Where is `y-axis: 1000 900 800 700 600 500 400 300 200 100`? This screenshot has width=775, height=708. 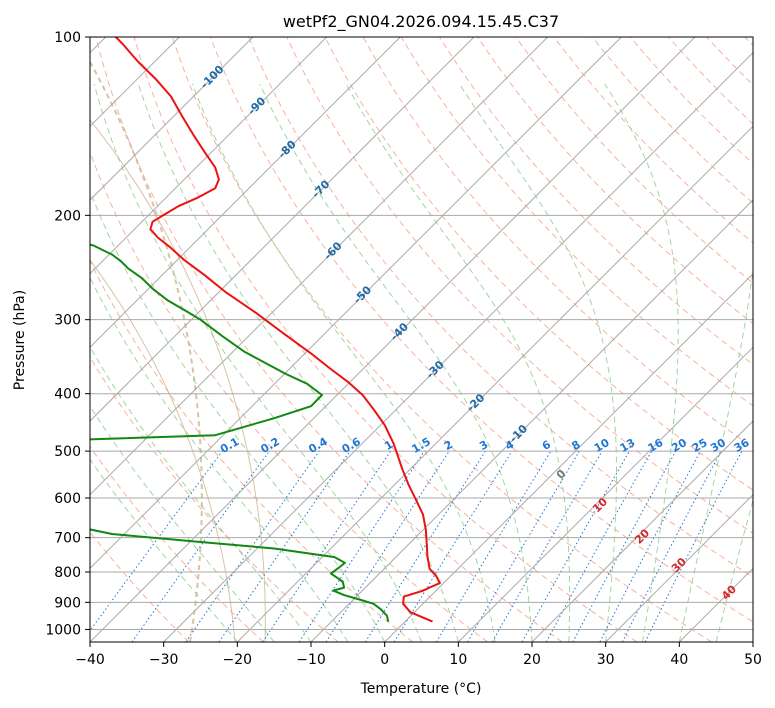 y-axis: 1000 900 800 700 600 500 400 300 200 100 is located at coordinates (67, 334).